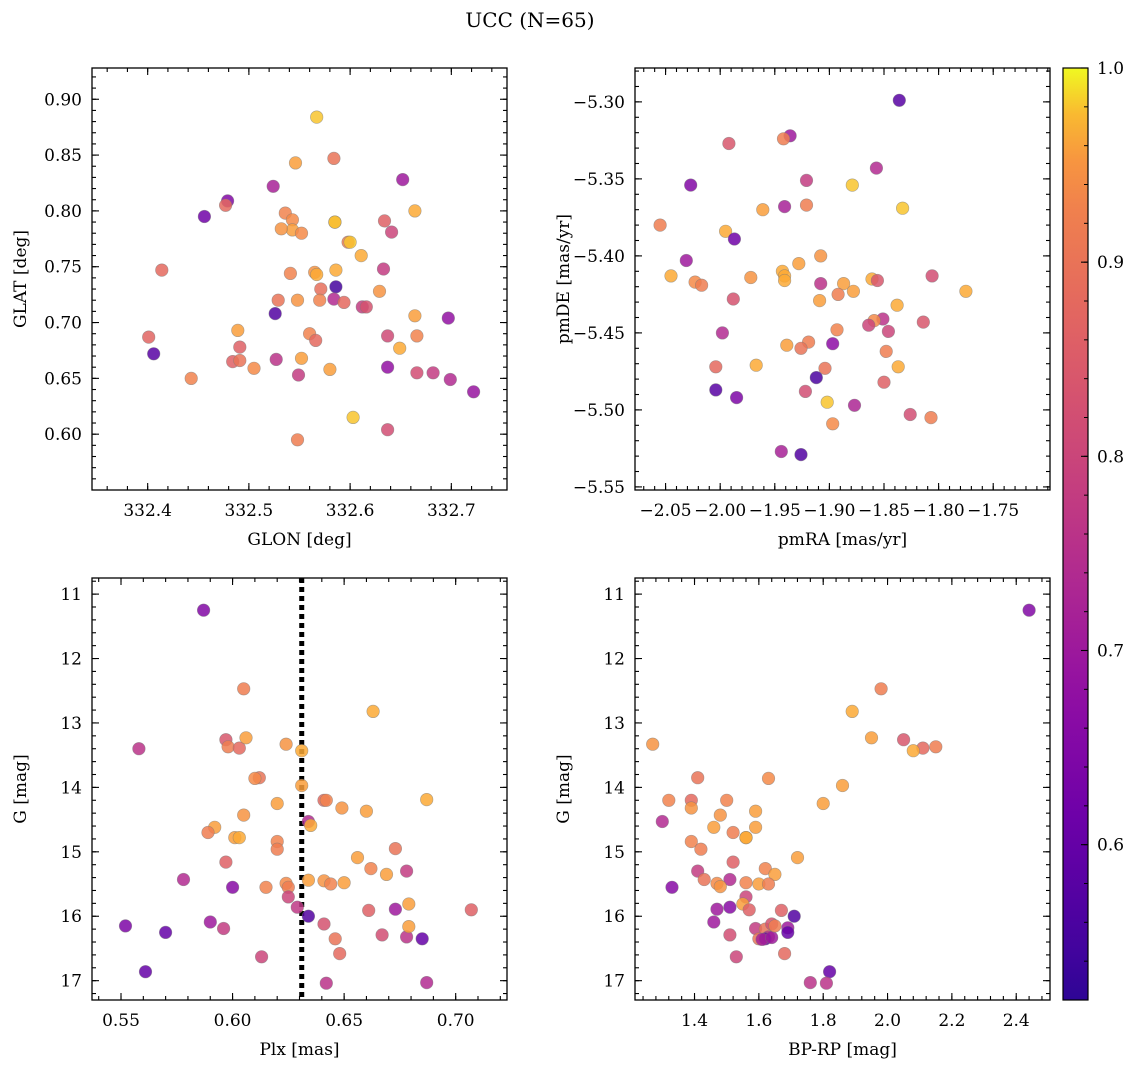 This screenshot has width=1136, height=1067. What do you see at coordinates (1016, 1021) in the screenshot?
I see `x-tick-label: 2.4` at bounding box center [1016, 1021].